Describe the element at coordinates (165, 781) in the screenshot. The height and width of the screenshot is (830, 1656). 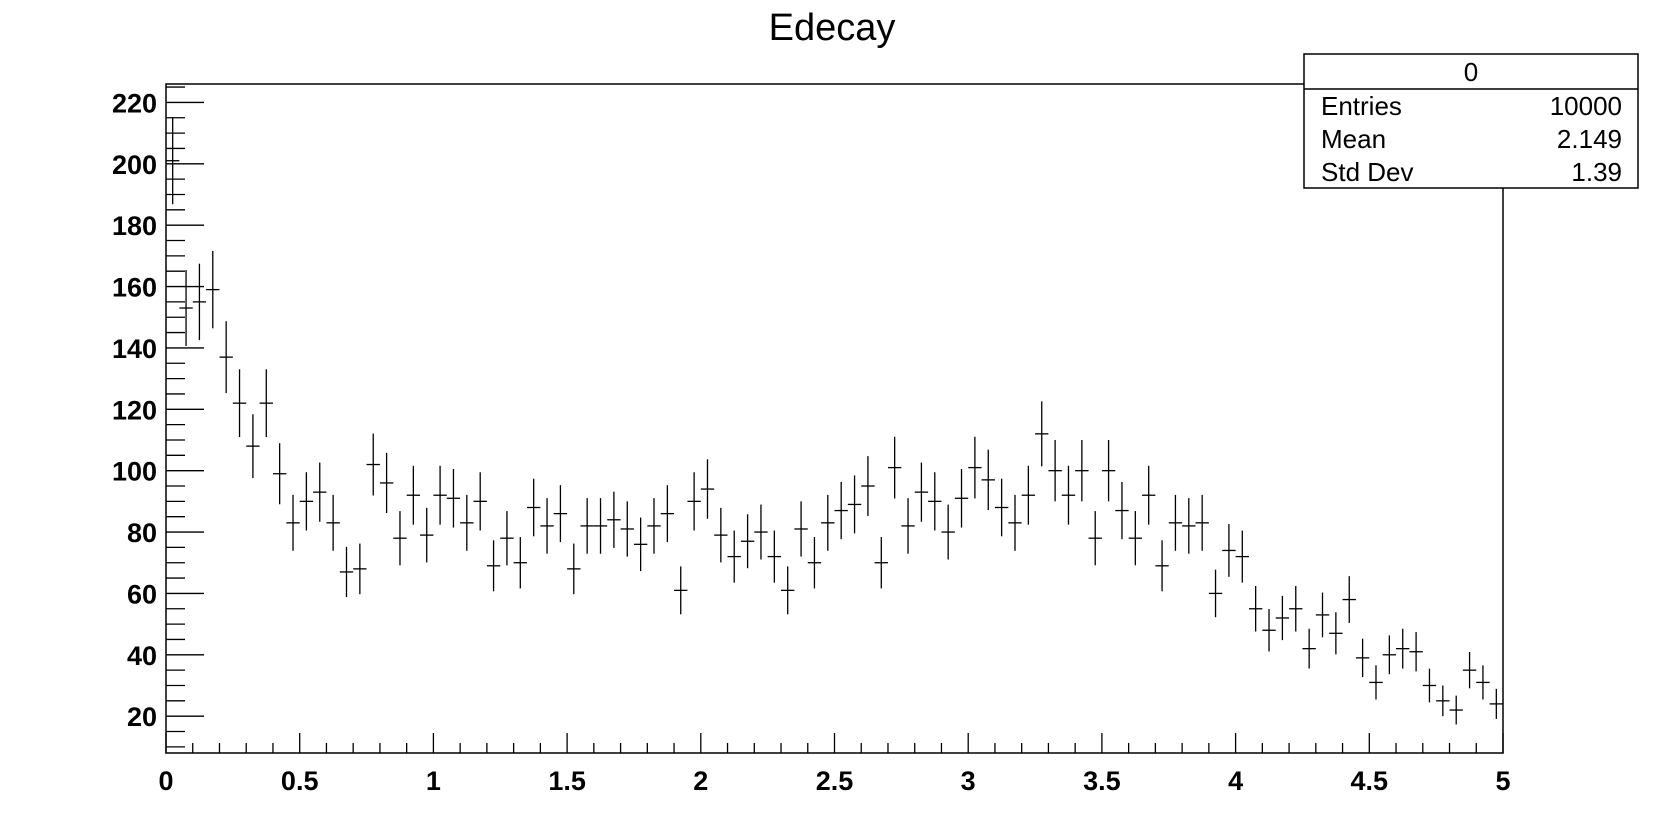
I see `x-tick-label: 0` at that location.